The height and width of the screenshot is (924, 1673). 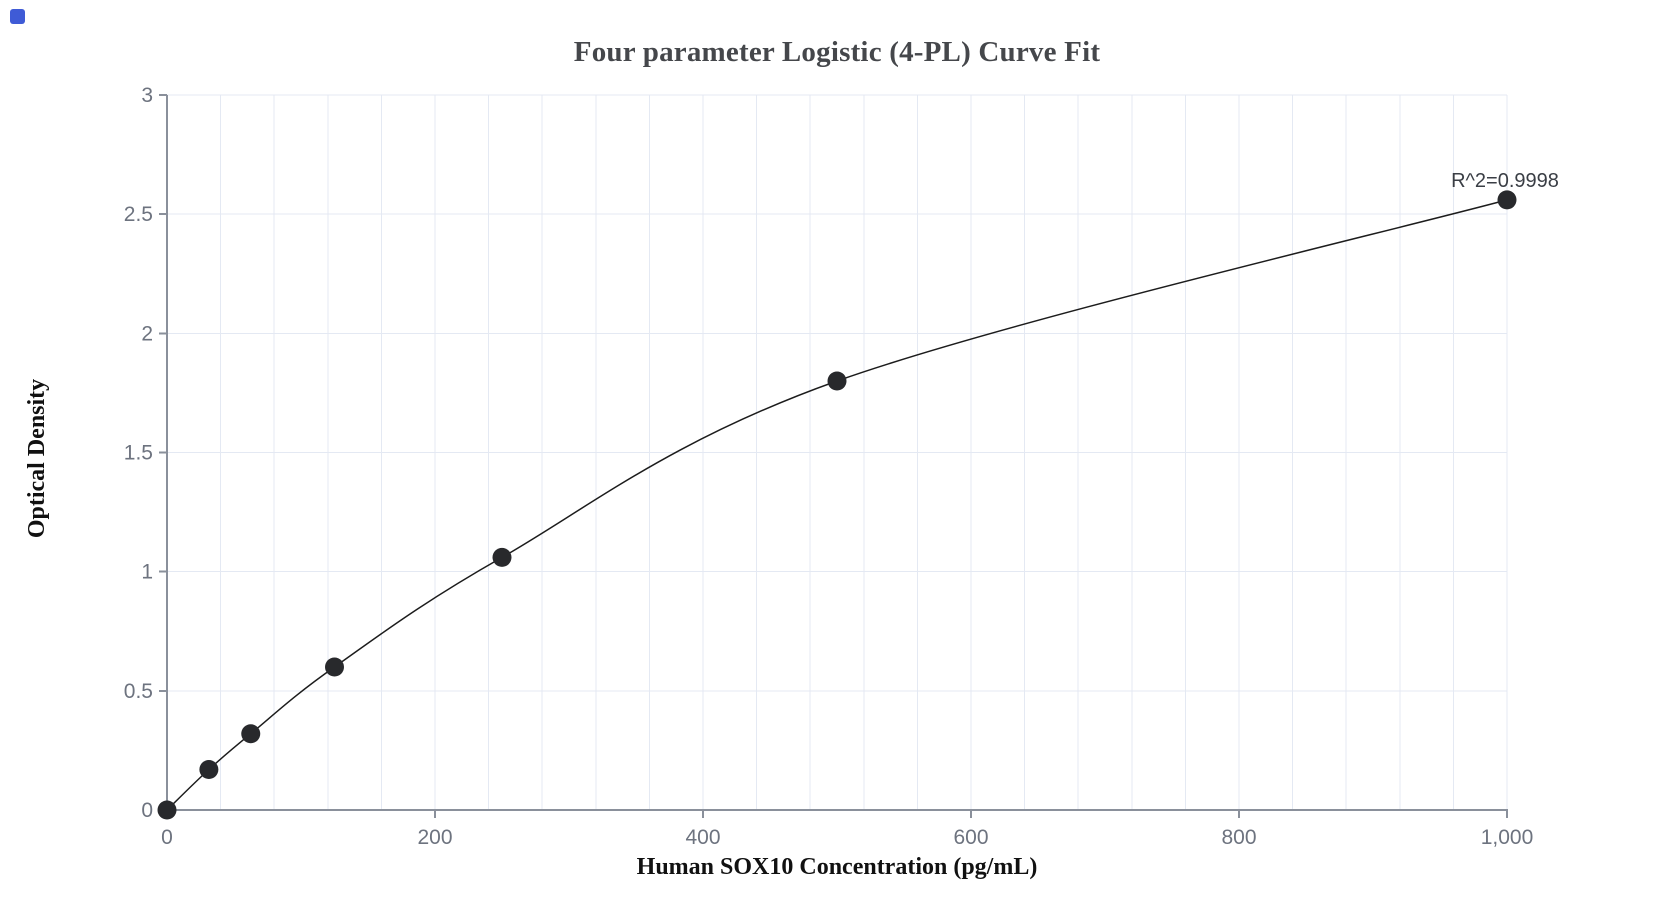 I want to click on x-tick-label: 1,000, so click(x=1507, y=837).